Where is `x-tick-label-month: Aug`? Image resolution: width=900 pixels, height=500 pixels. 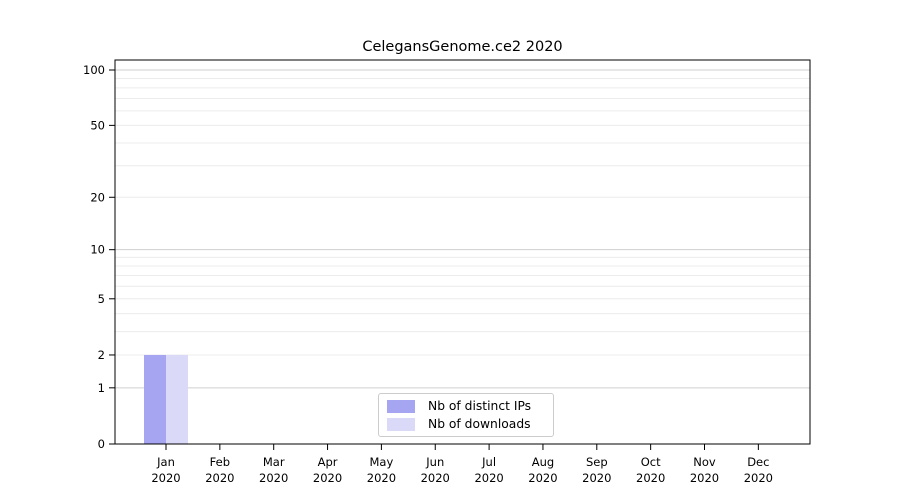
x-tick-label-month: Aug is located at coordinates (543, 462).